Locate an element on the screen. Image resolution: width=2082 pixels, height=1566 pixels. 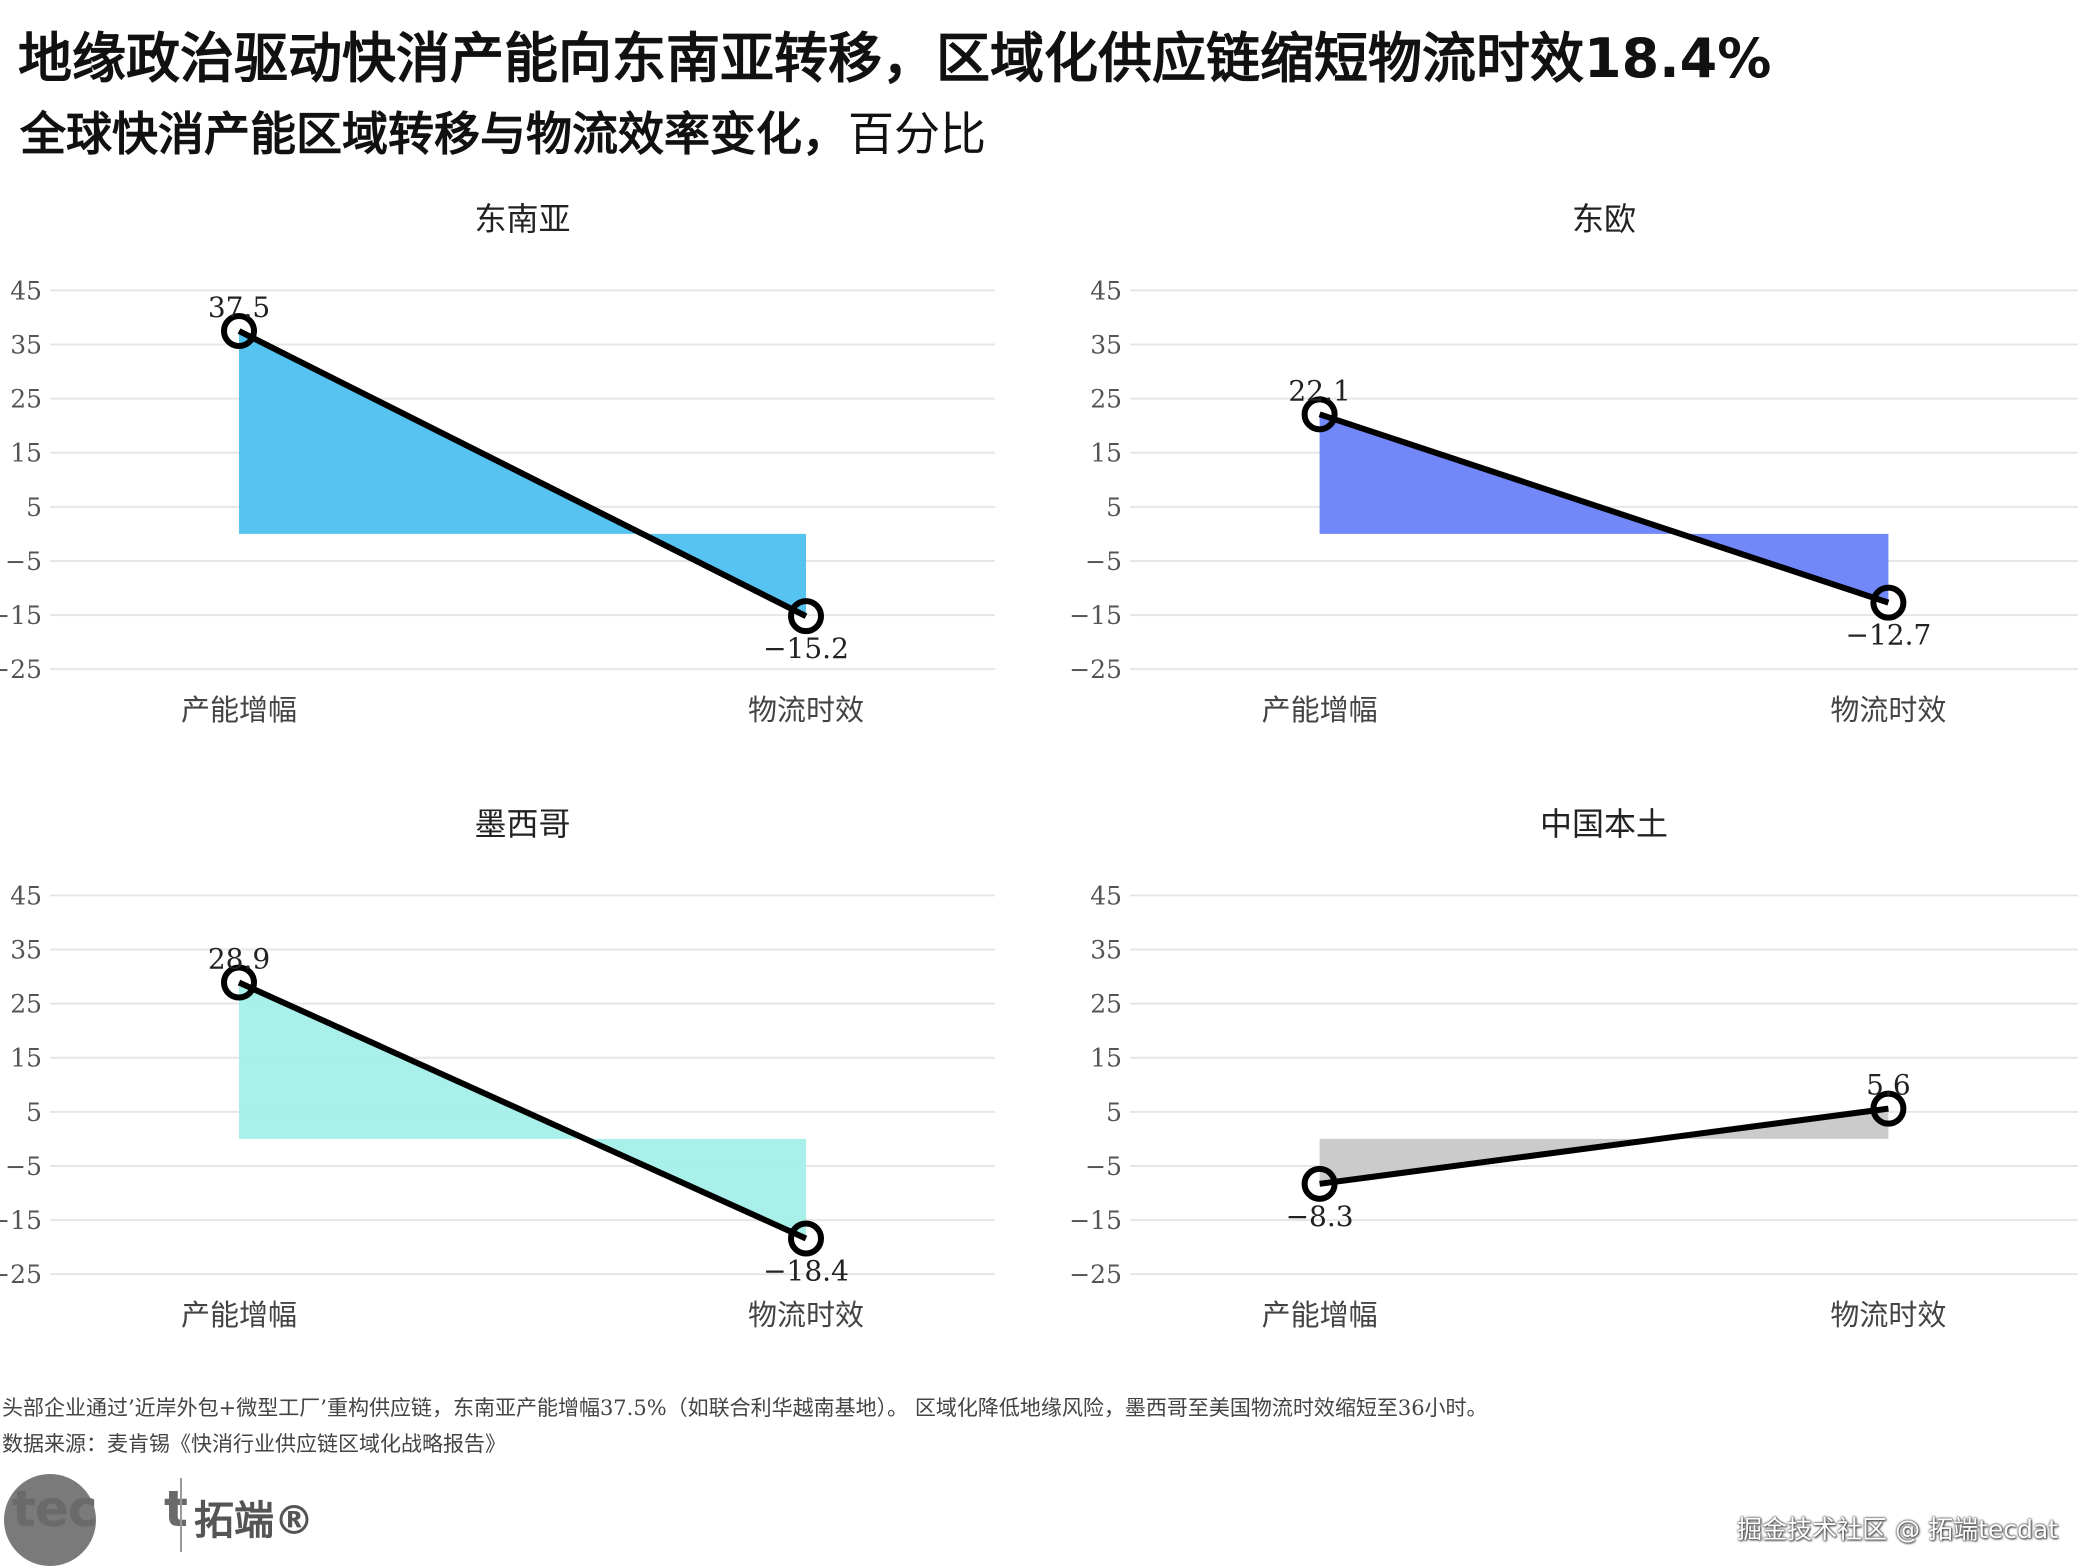
subtitle-main: 全球快消产能区域转移与物流效率变化， is located at coordinates (434, 134).